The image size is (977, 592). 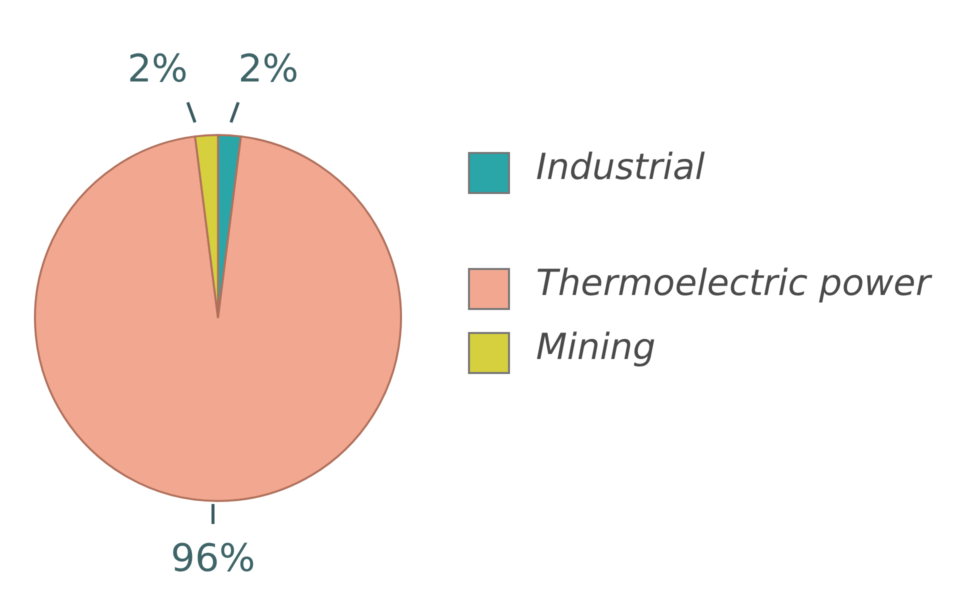 What do you see at coordinates (213, 558) in the screenshot?
I see `data-label: 96%` at bounding box center [213, 558].